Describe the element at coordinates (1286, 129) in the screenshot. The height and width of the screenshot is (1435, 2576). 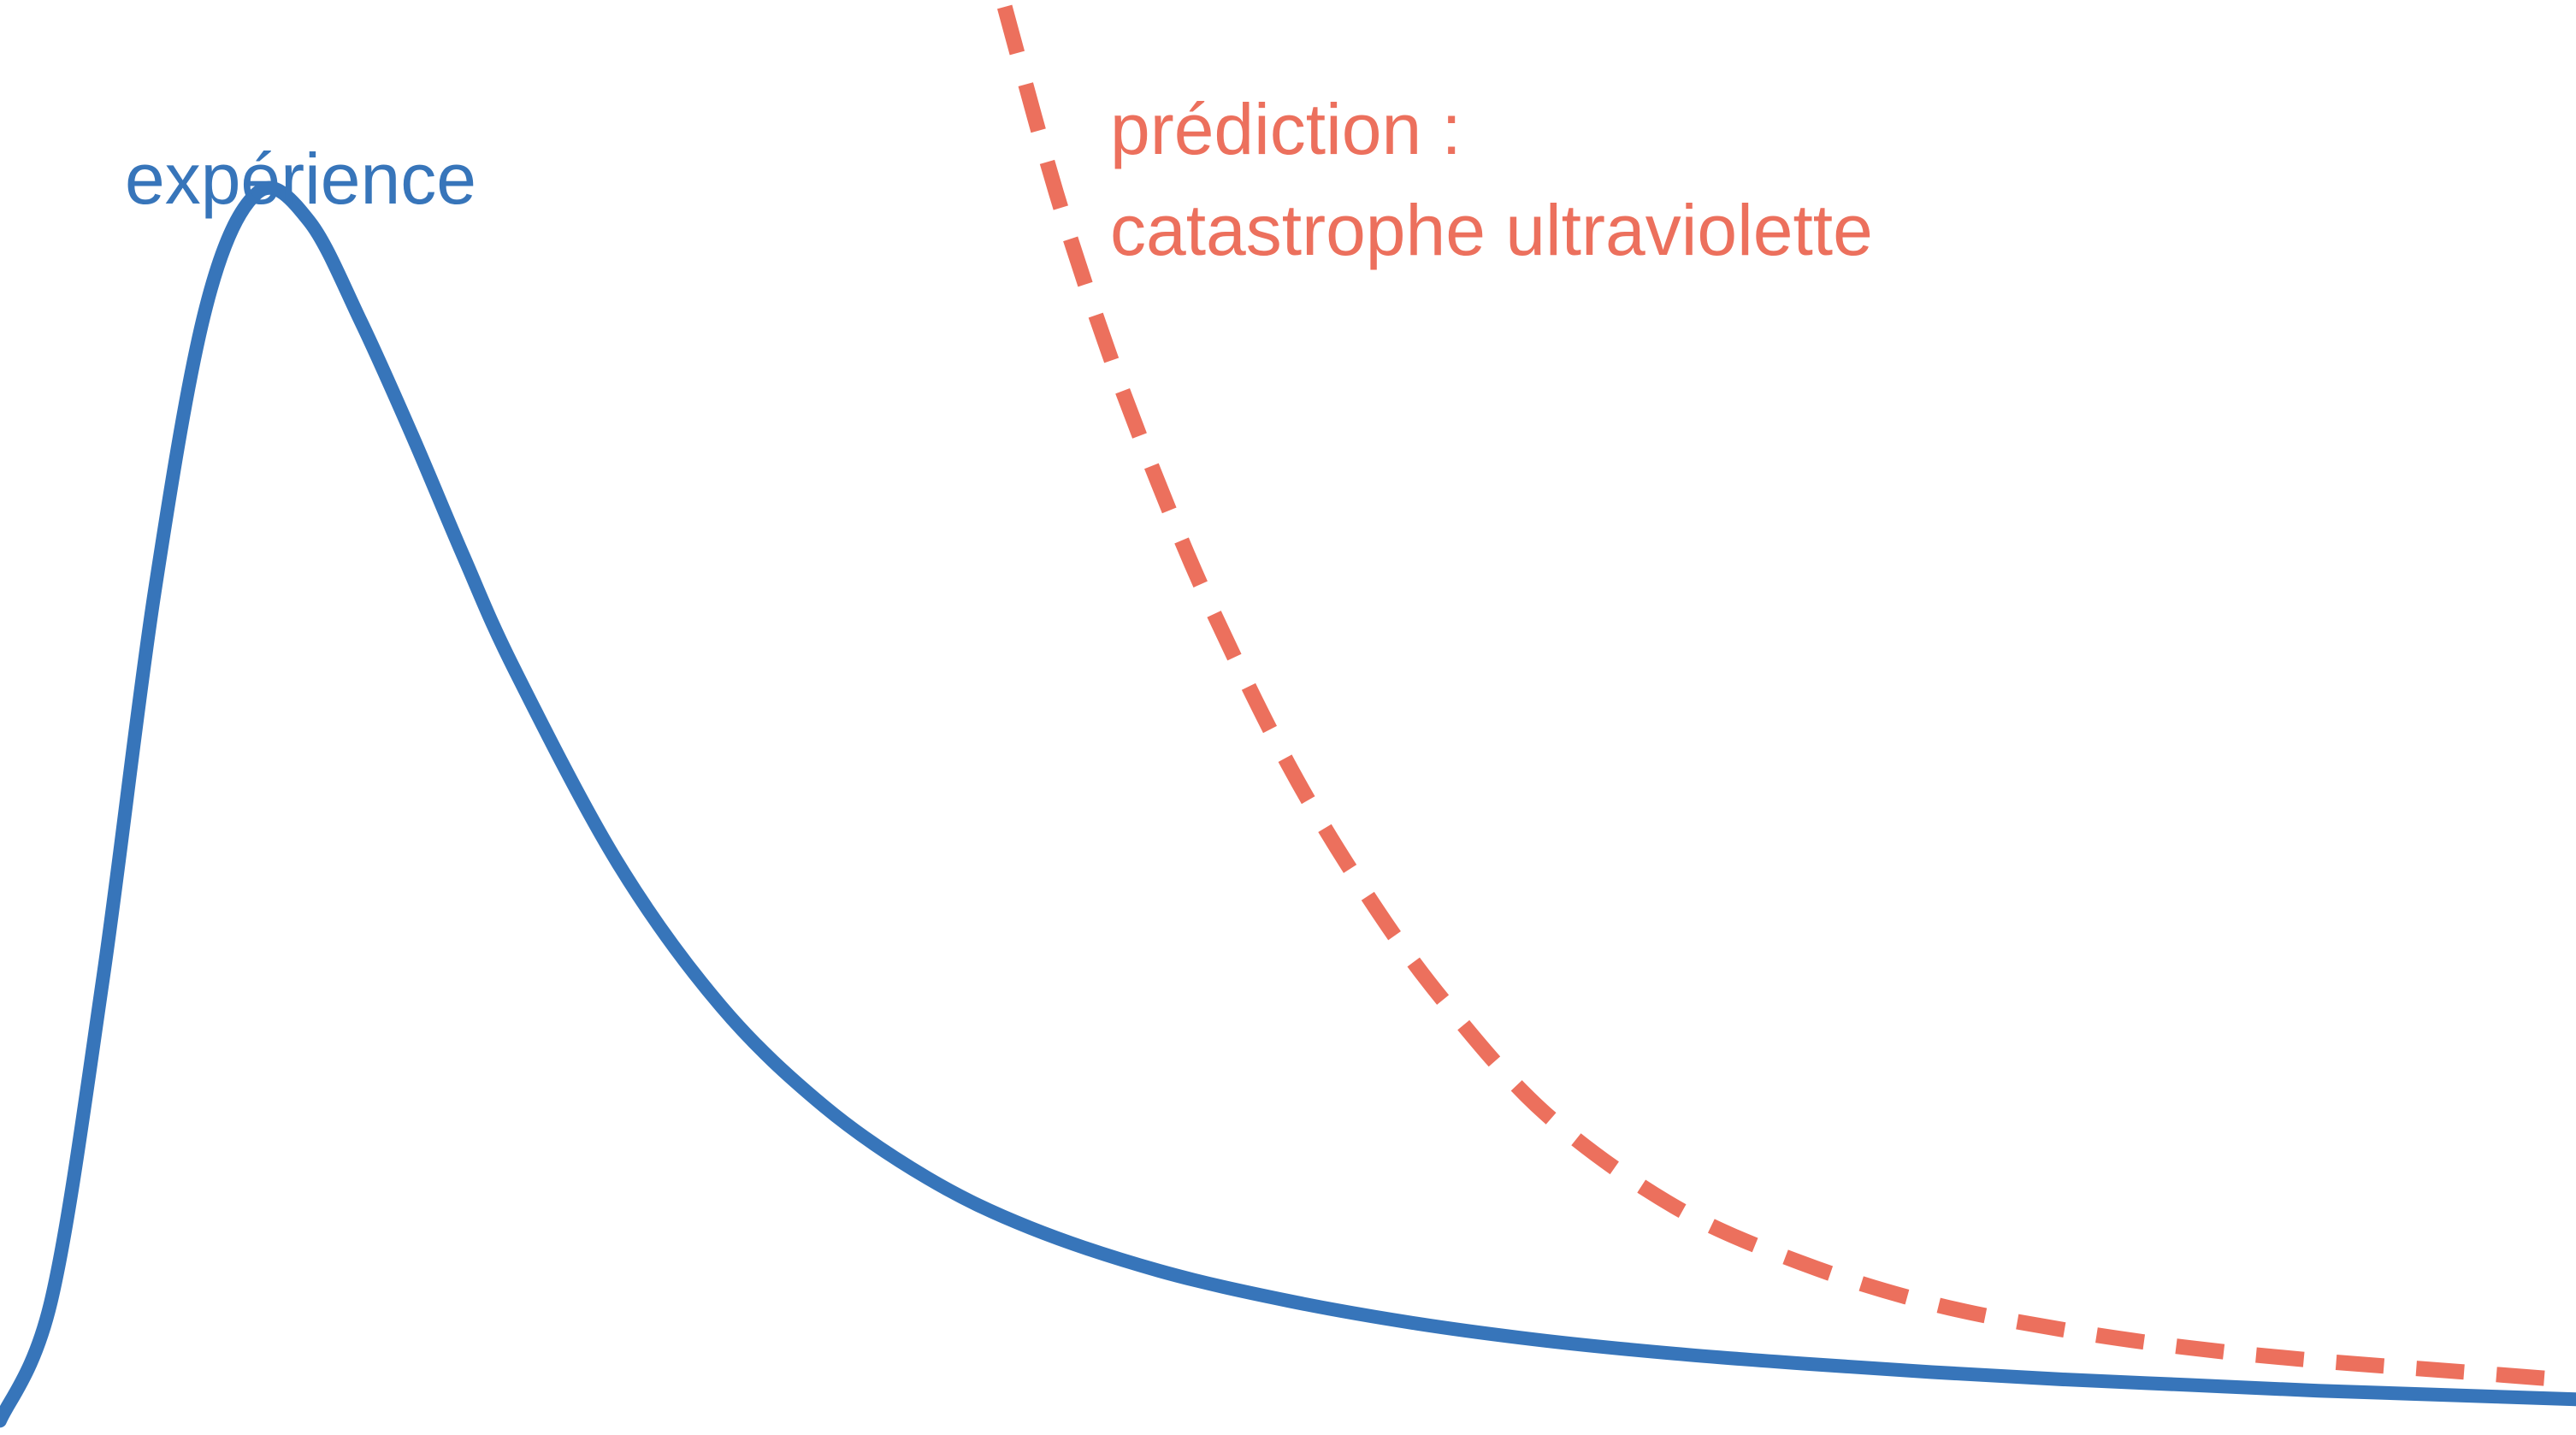
I see `annotation-prediction: prédiction :` at that location.